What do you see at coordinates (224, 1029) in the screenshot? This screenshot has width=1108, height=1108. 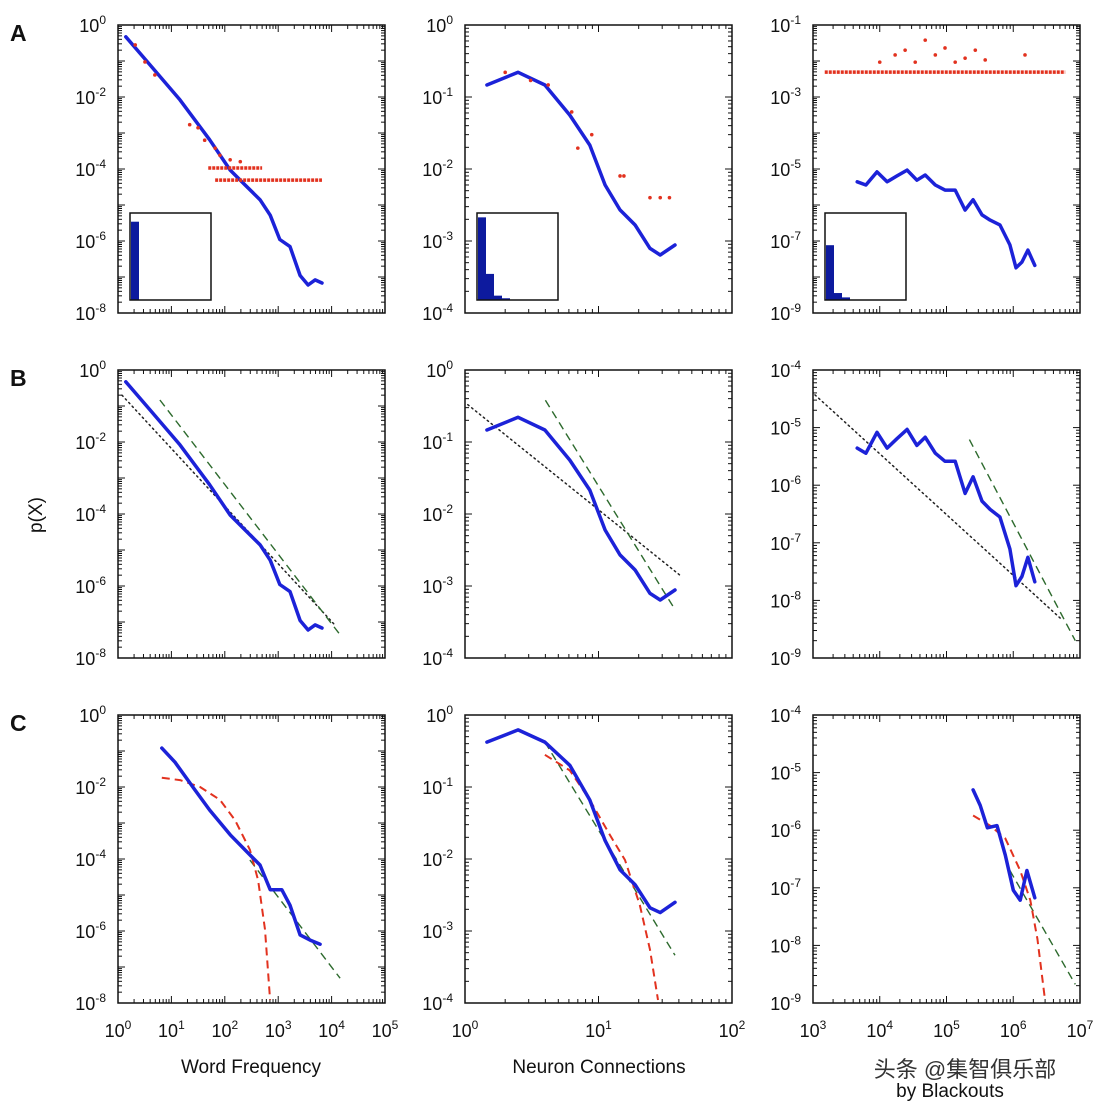 I see `x-tick-label: 10²` at bounding box center [224, 1029].